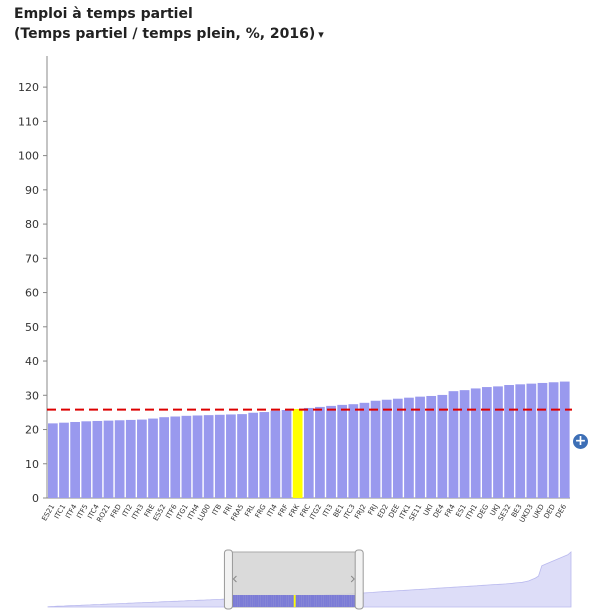 The image size is (601, 615). I want to click on bar-itf5, so click(86, 459).